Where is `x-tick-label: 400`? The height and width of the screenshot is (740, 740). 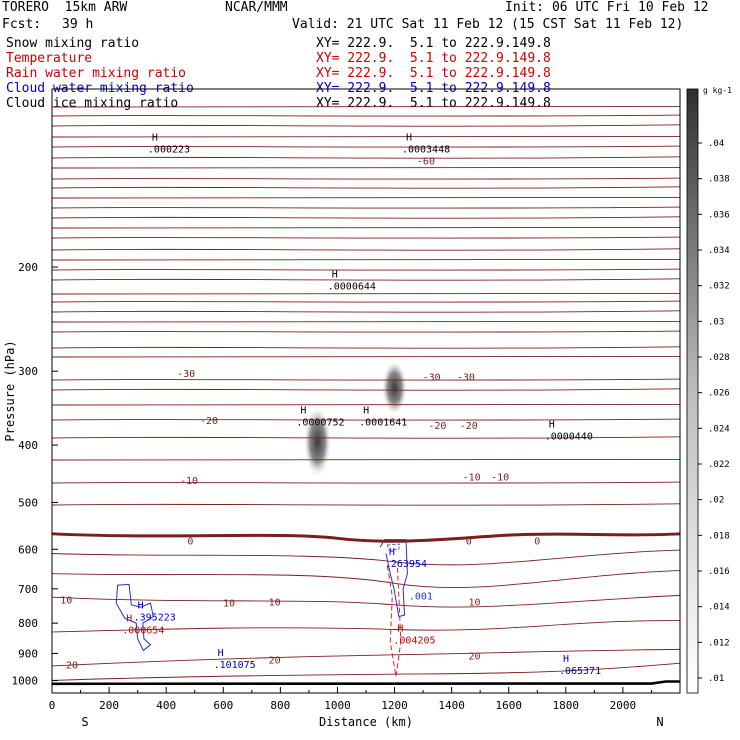 x-tick-label: 400 is located at coordinates (166, 705).